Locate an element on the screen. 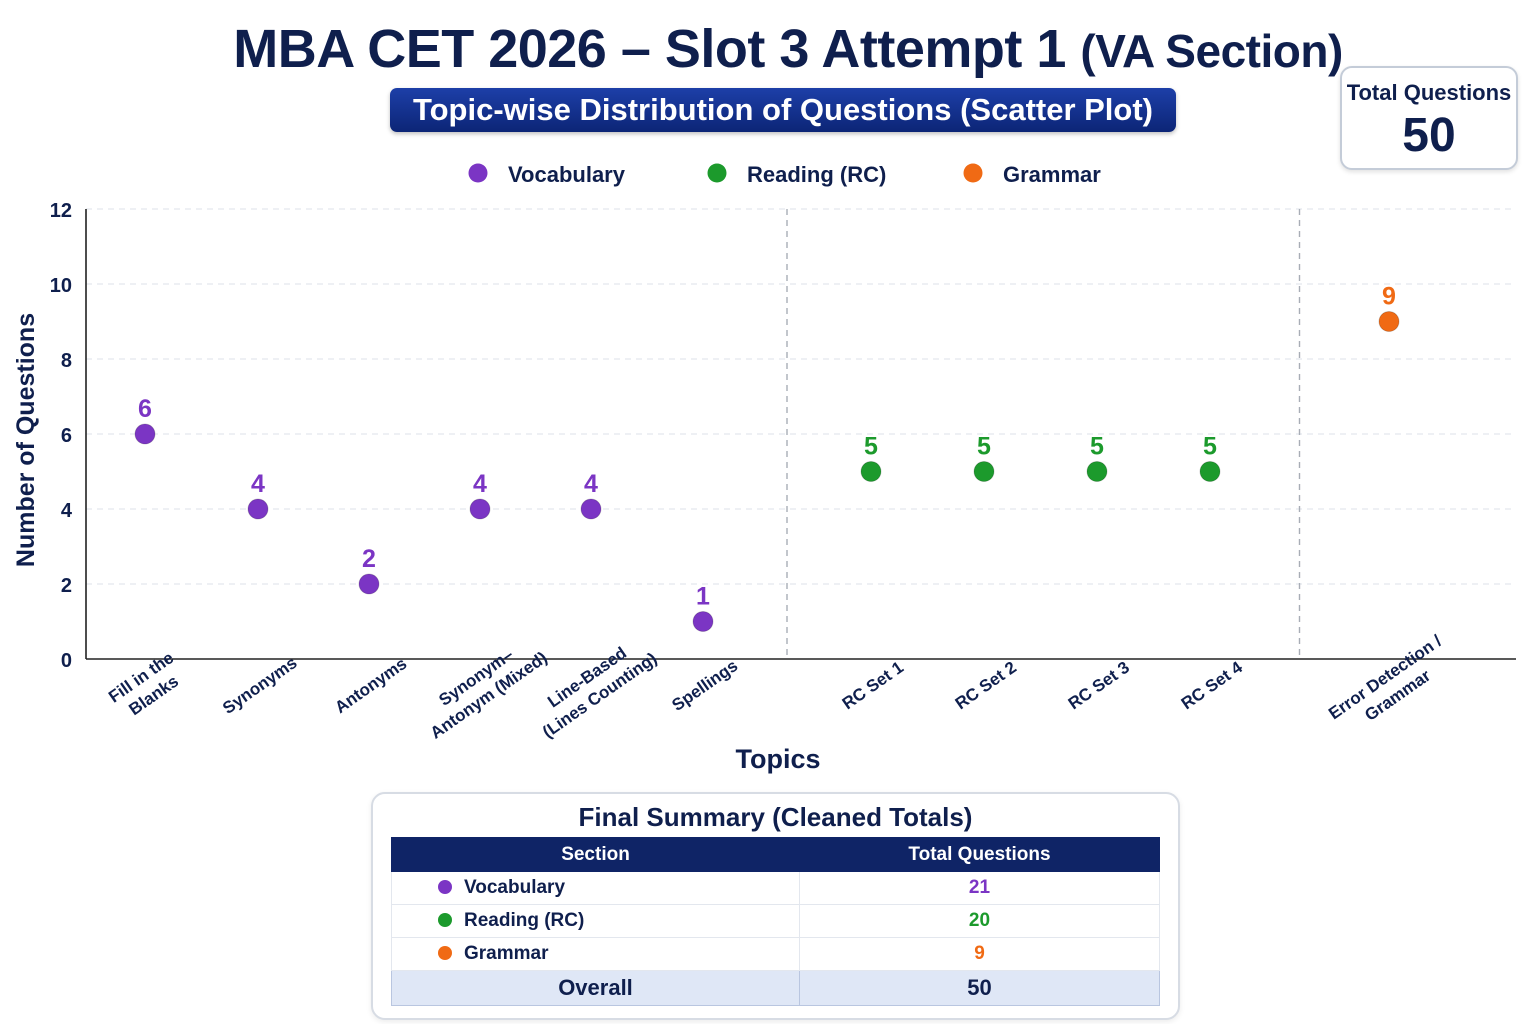  summary-overall-label: Overall is located at coordinates (595, 988).